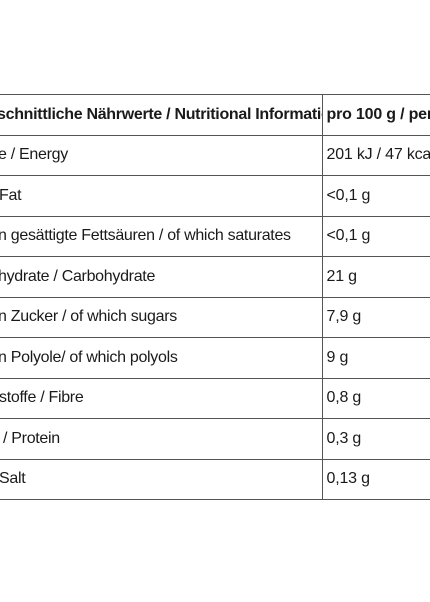  I want to click on table-row-polyols: n Polyole/ of which polyols 9 g, so click(215, 358).